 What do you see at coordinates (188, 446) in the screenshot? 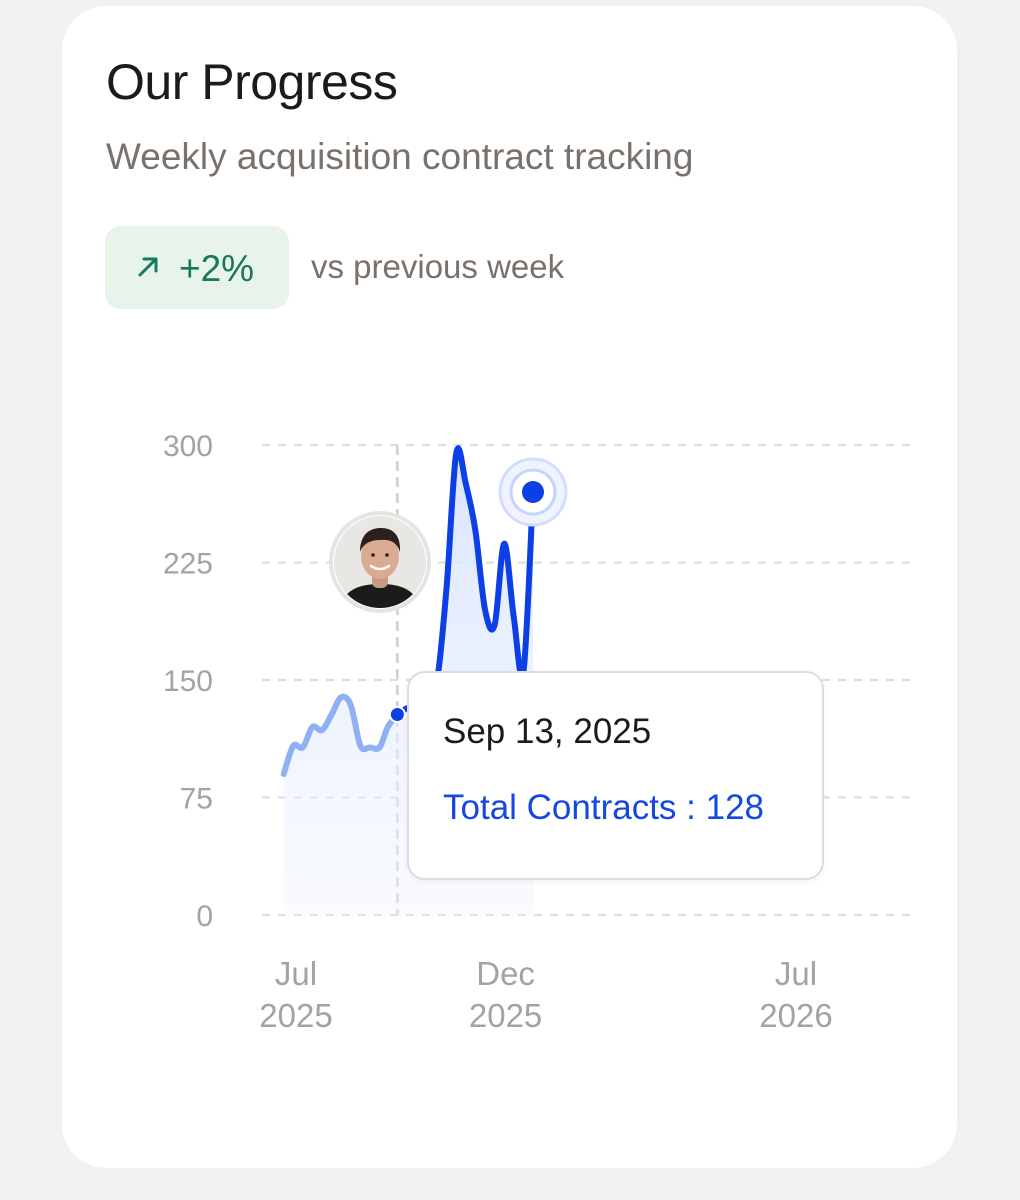
I see `y-tick-label: 300` at bounding box center [188, 446].